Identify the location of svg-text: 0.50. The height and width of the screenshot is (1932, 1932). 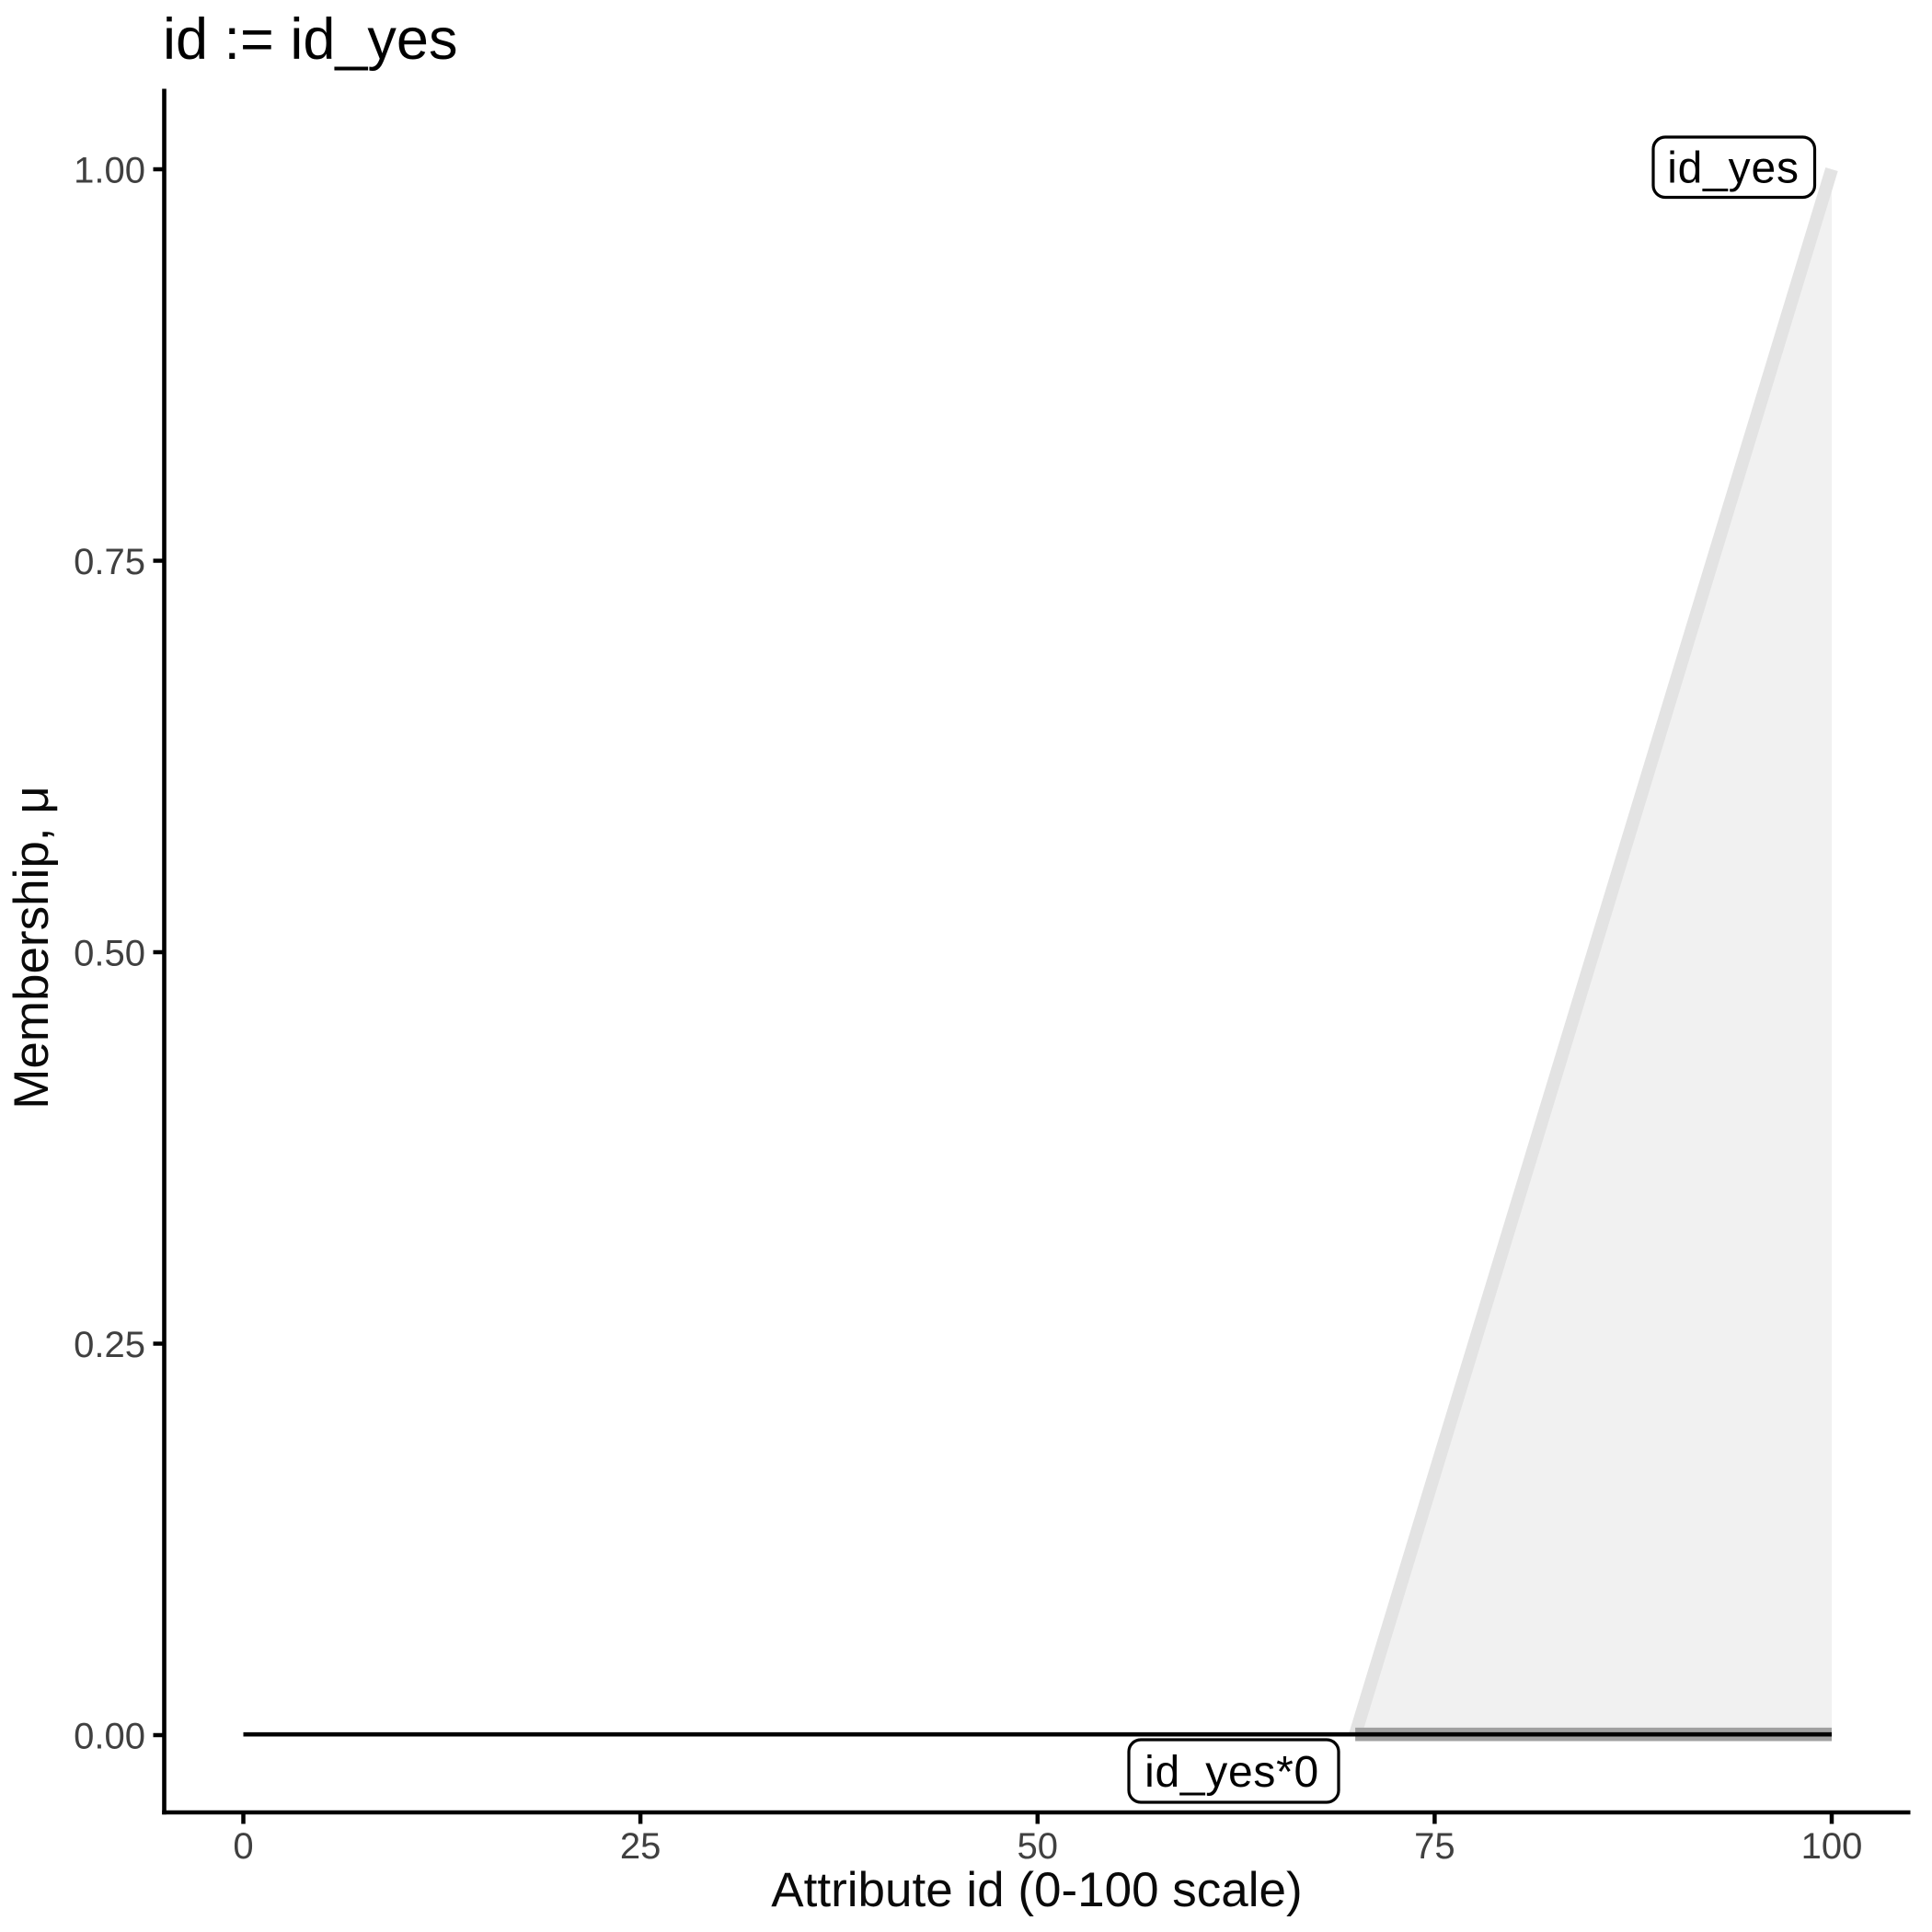
(109, 954).